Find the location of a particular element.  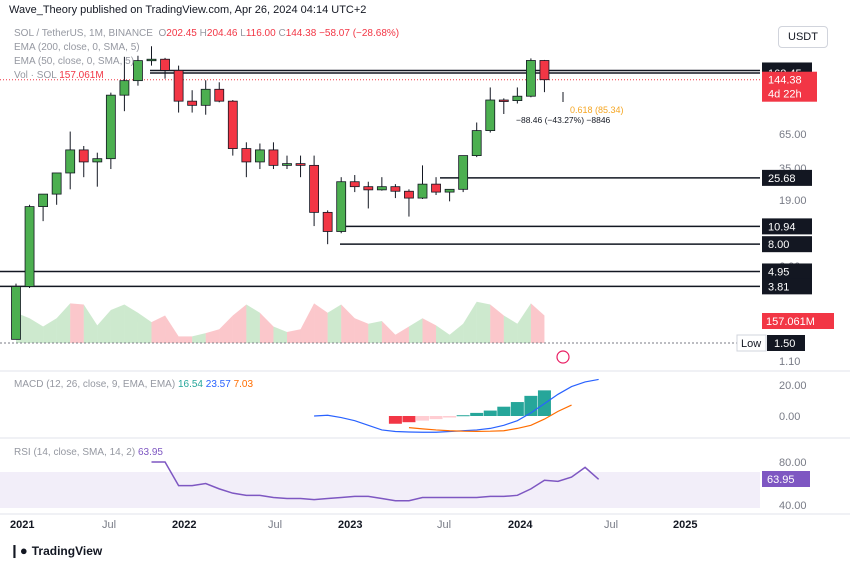

low-value-label: 1.50 is located at coordinates (784, 344).